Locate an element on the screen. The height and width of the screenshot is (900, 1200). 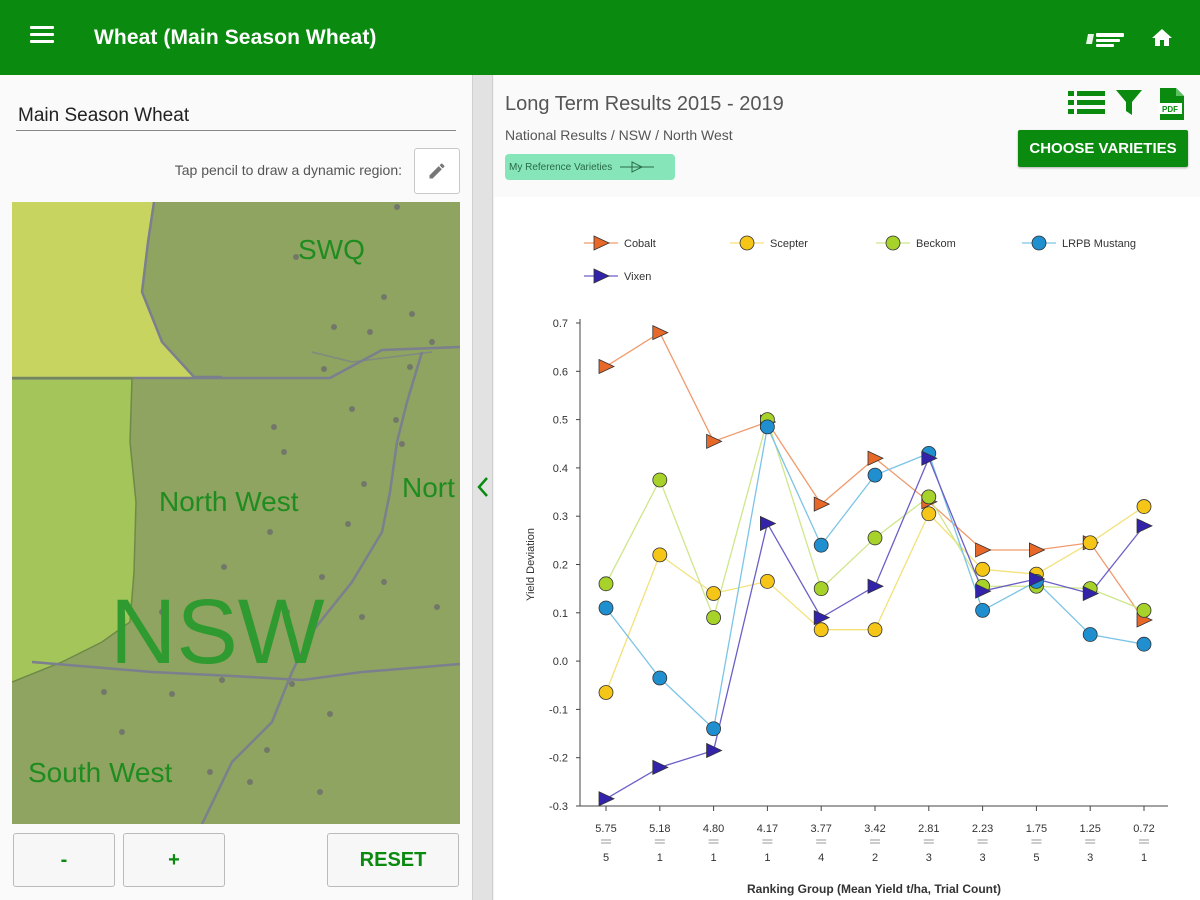
x-tick-label: 3.77 is located at coordinates (820, 829).